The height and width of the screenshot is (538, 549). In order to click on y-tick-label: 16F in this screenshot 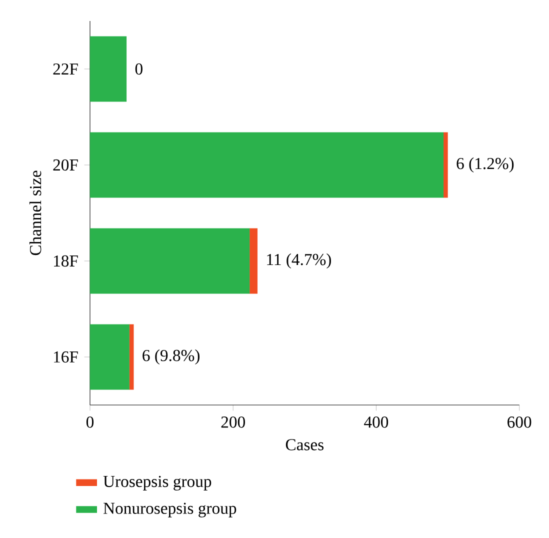, I will do `click(66, 357)`.